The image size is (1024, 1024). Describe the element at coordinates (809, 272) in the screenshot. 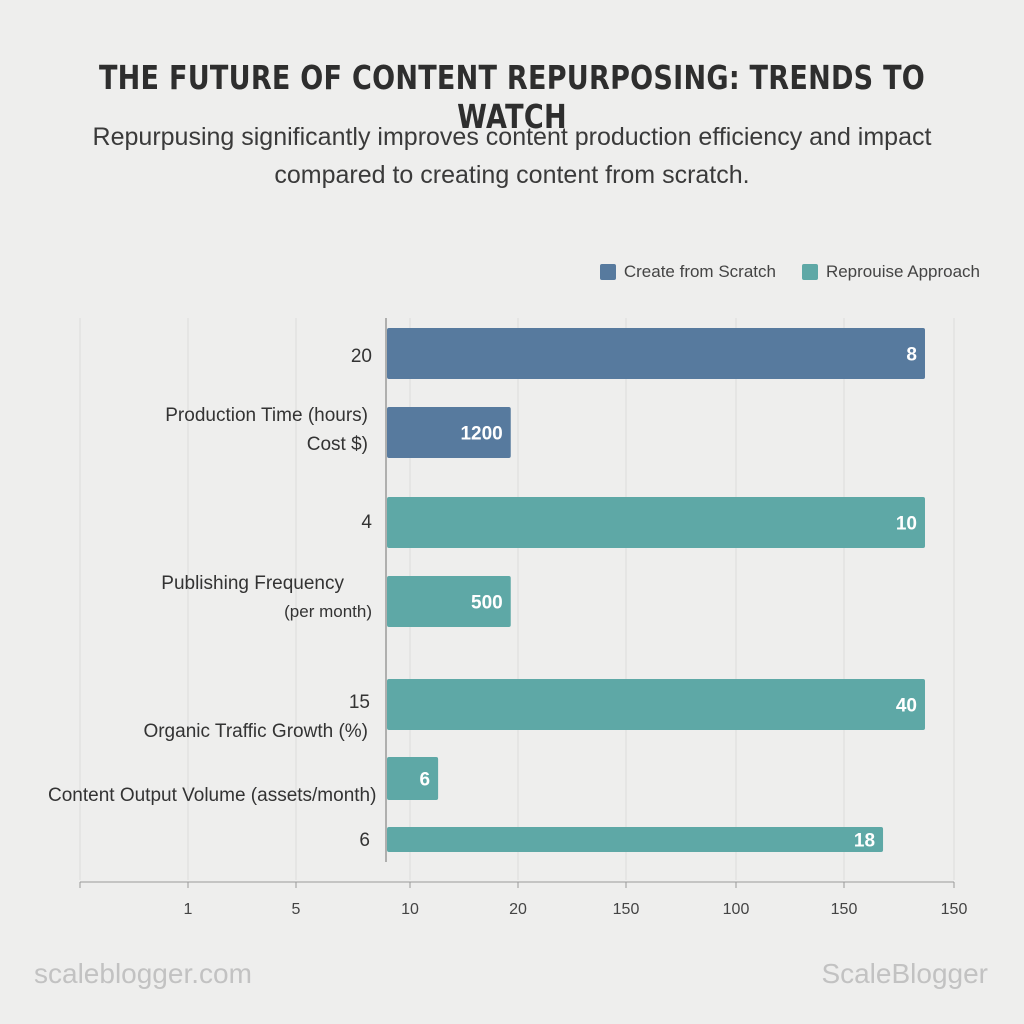

I see `legend-swatch-repurpose` at that location.